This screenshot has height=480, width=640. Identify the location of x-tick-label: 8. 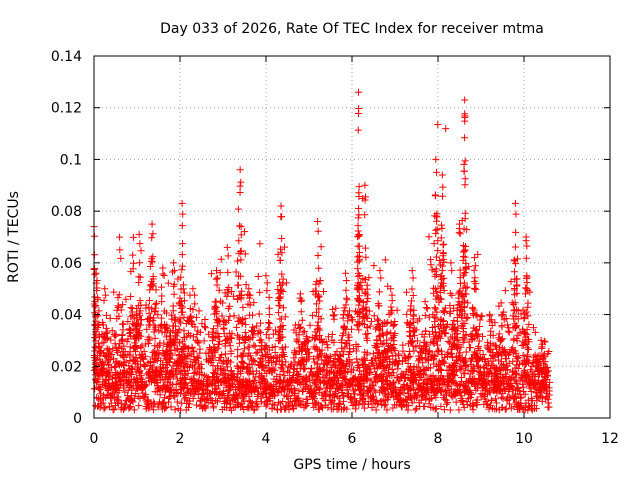
(438, 439).